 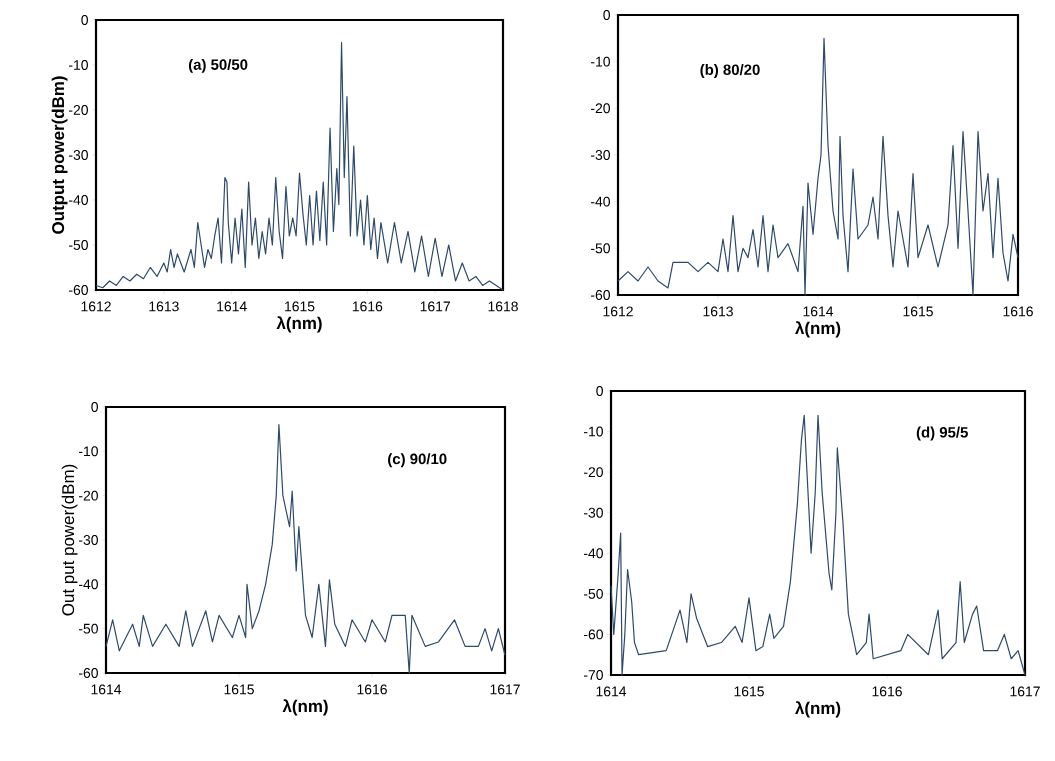 What do you see at coordinates (417, 460) in the screenshot?
I see `annotation: (c) 90/10` at bounding box center [417, 460].